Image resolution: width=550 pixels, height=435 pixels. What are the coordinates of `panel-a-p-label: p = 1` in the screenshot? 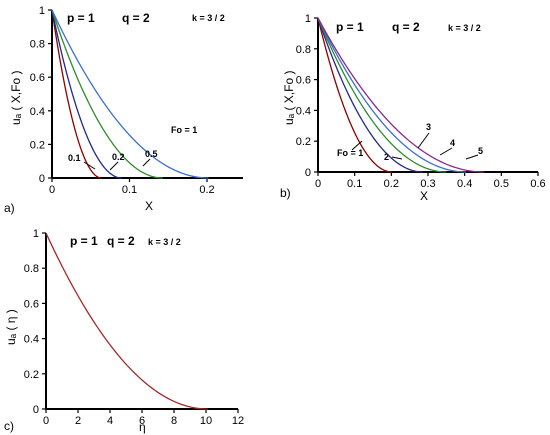 It's located at (81, 18).